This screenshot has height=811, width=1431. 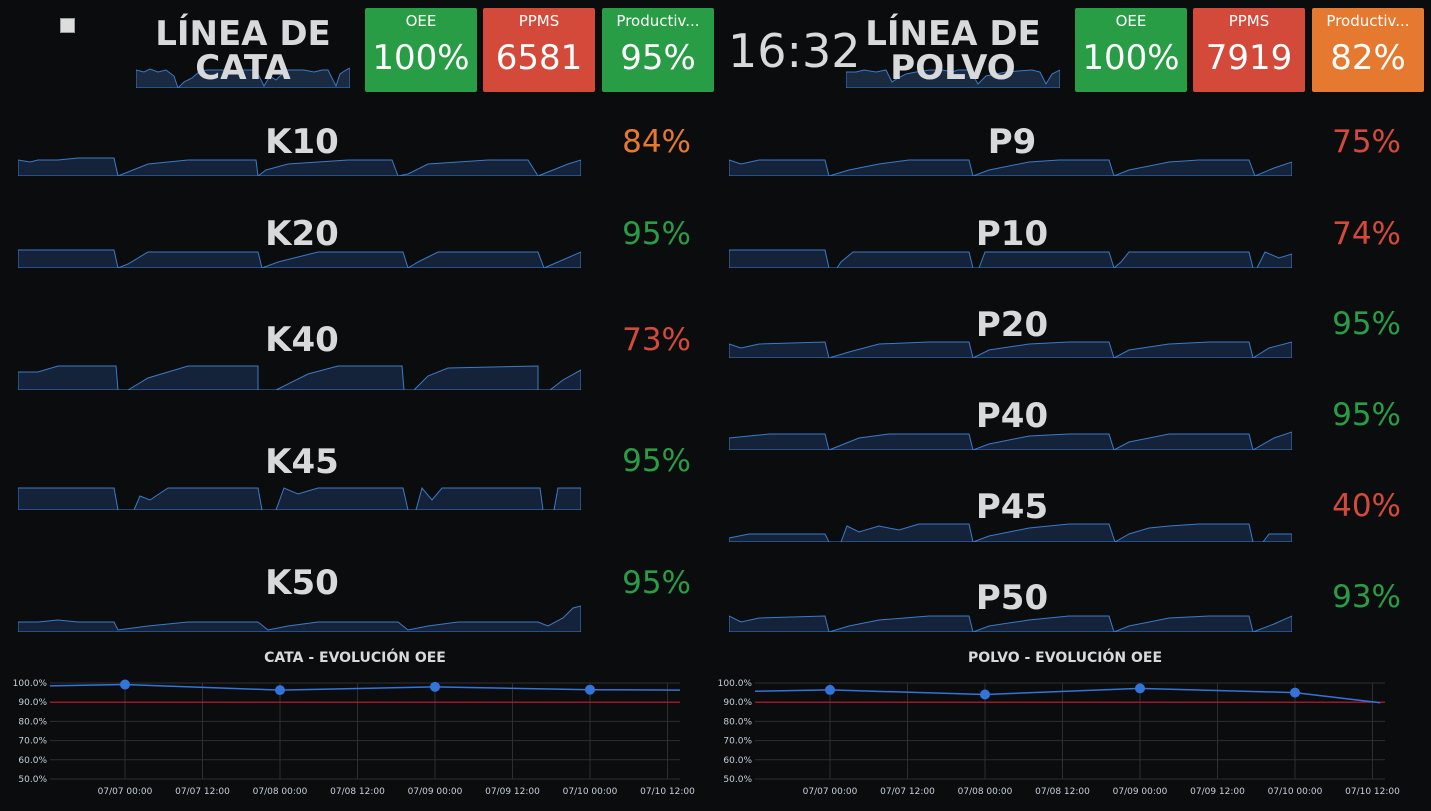 I want to click on k40-sparkline, so click(x=299, y=377).